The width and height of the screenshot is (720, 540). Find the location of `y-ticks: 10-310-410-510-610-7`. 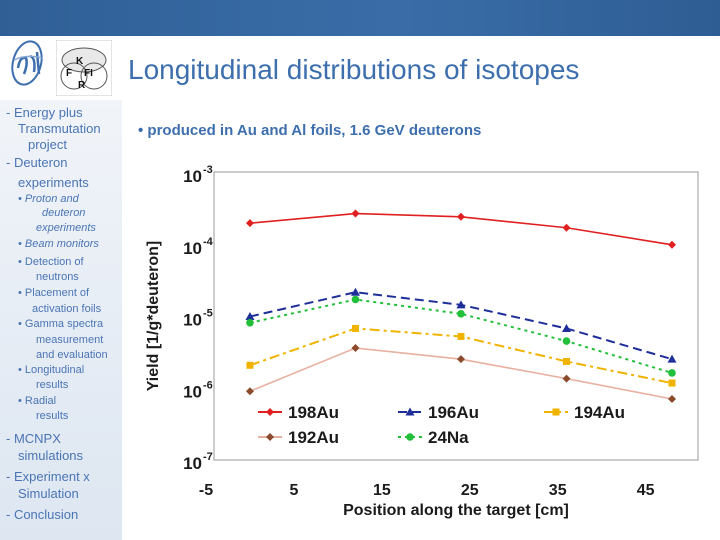

y-ticks: 10-310-410-510-610-7 is located at coordinates (198, 318).